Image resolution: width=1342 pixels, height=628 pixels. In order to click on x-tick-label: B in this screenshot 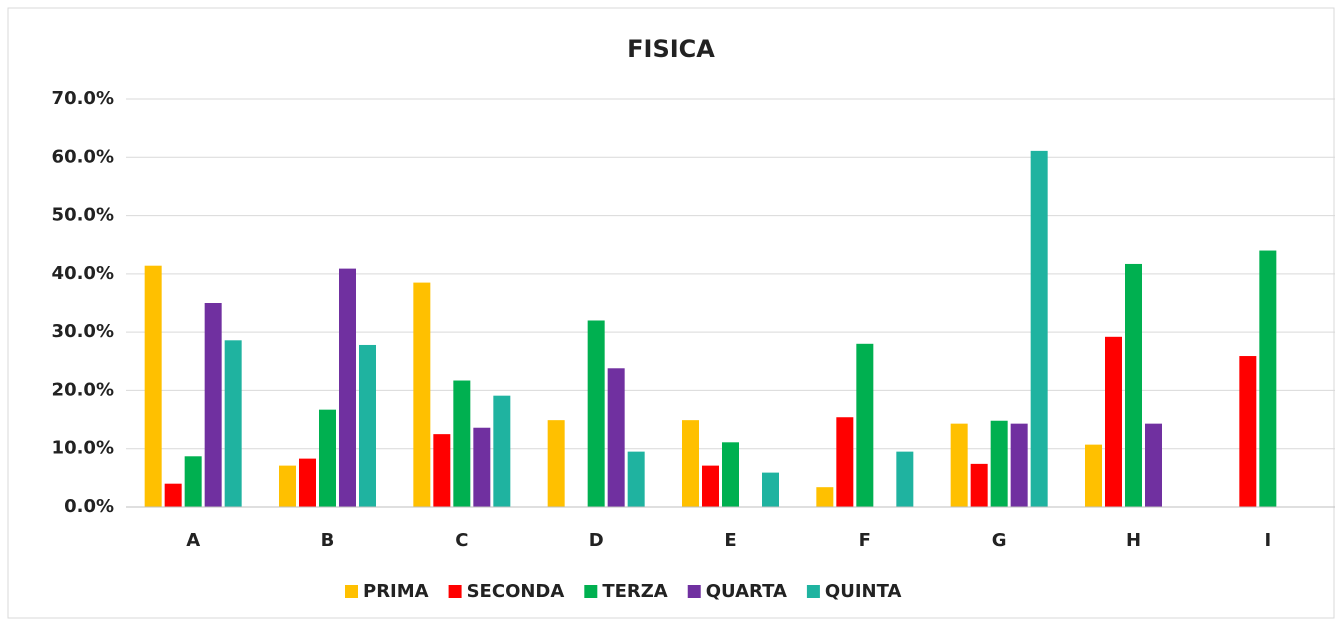, I will do `click(328, 540)`.